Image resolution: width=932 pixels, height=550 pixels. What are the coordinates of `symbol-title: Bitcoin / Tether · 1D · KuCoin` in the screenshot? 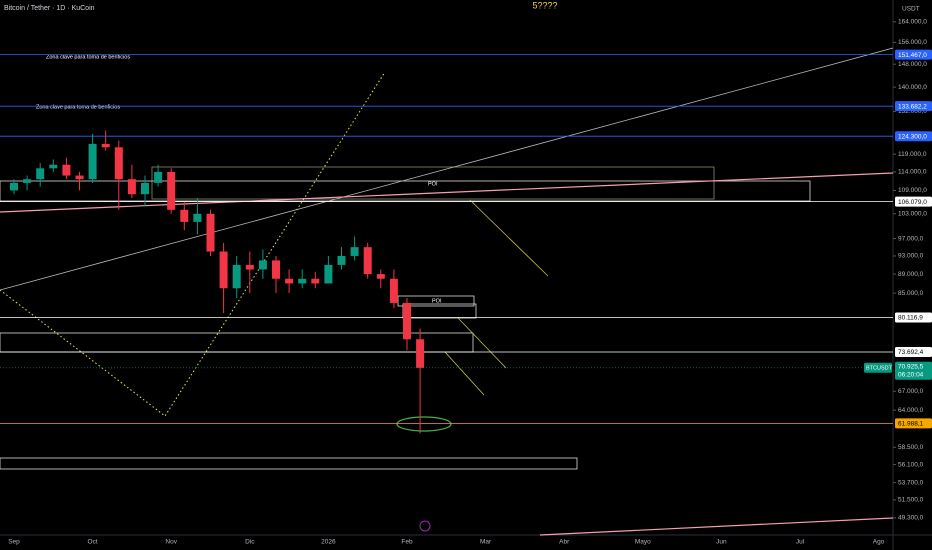 It's located at (49, 8).